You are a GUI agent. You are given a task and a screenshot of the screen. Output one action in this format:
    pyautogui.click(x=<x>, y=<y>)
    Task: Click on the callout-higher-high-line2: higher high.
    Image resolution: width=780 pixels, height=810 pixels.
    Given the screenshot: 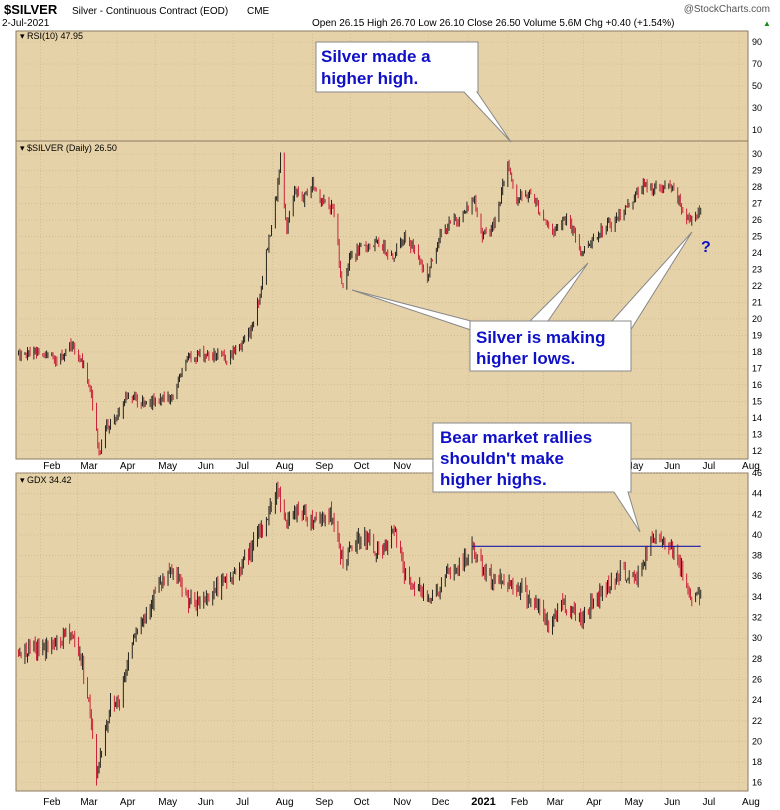 What is the action you would take?
    pyautogui.click(x=369, y=78)
    